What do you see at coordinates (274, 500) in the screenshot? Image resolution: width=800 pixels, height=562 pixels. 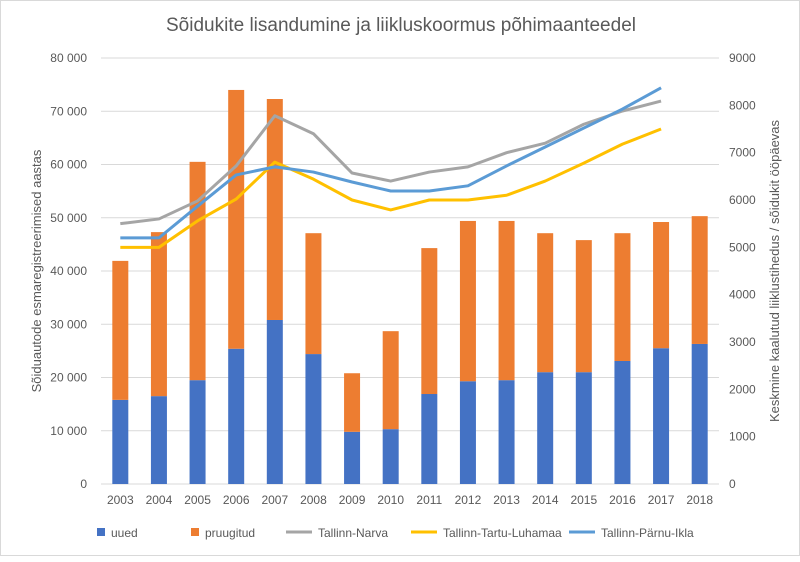 I see `x-tick-label: 2007` at bounding box center [274, 500].